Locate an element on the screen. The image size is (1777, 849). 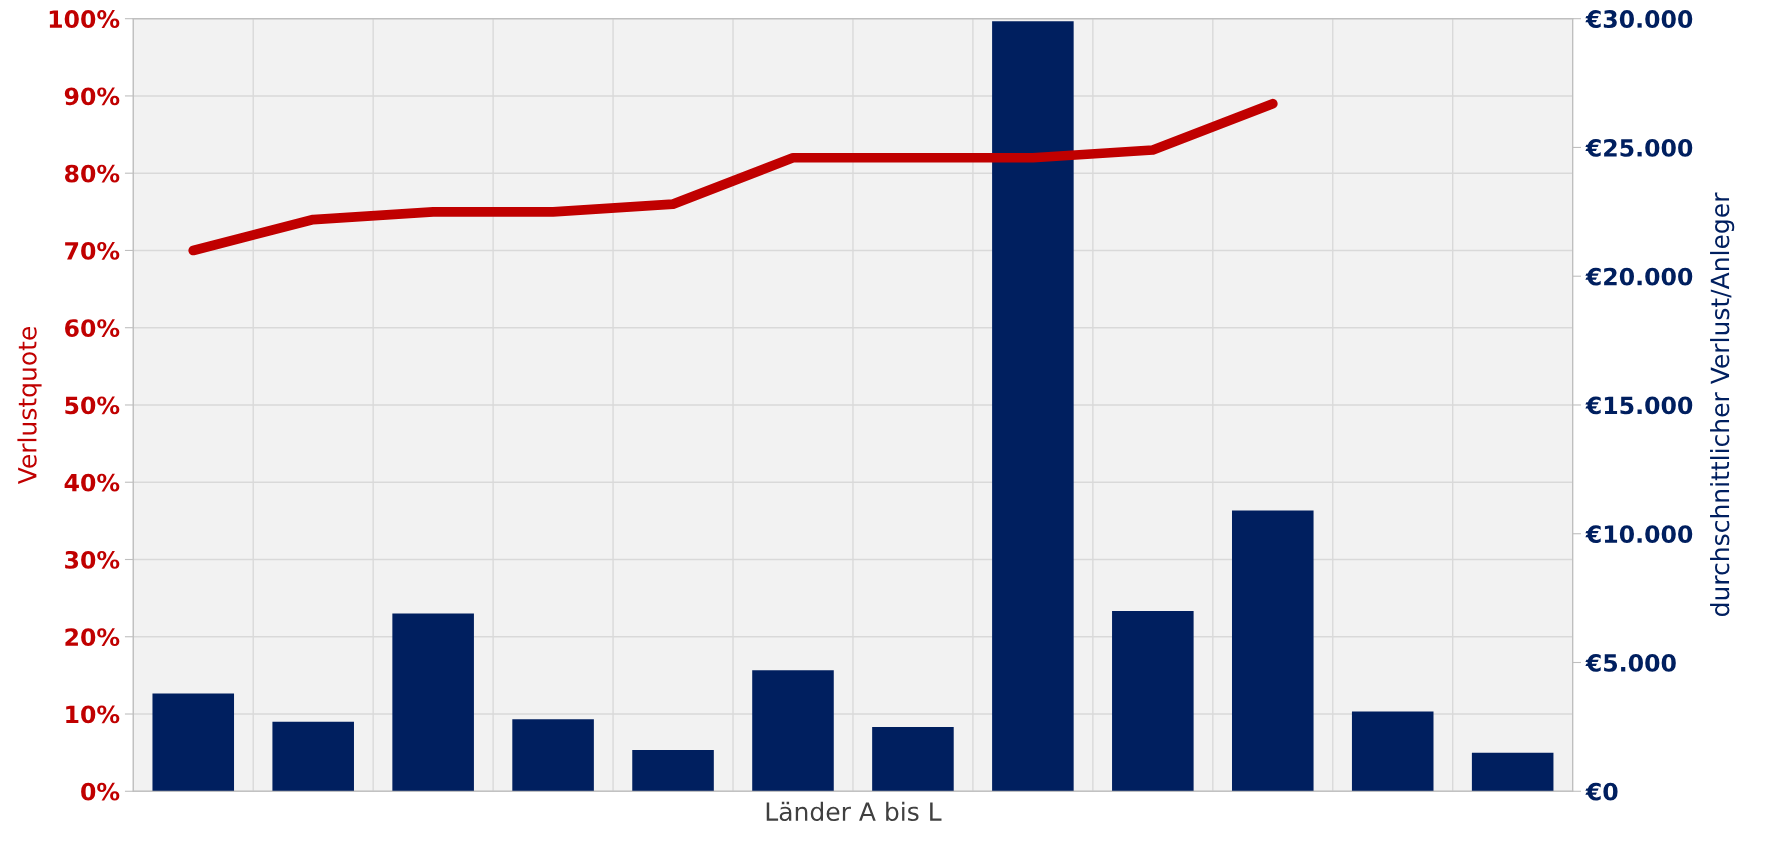
y-axis-title: Verlustquote is located at coordinates (29, 405).